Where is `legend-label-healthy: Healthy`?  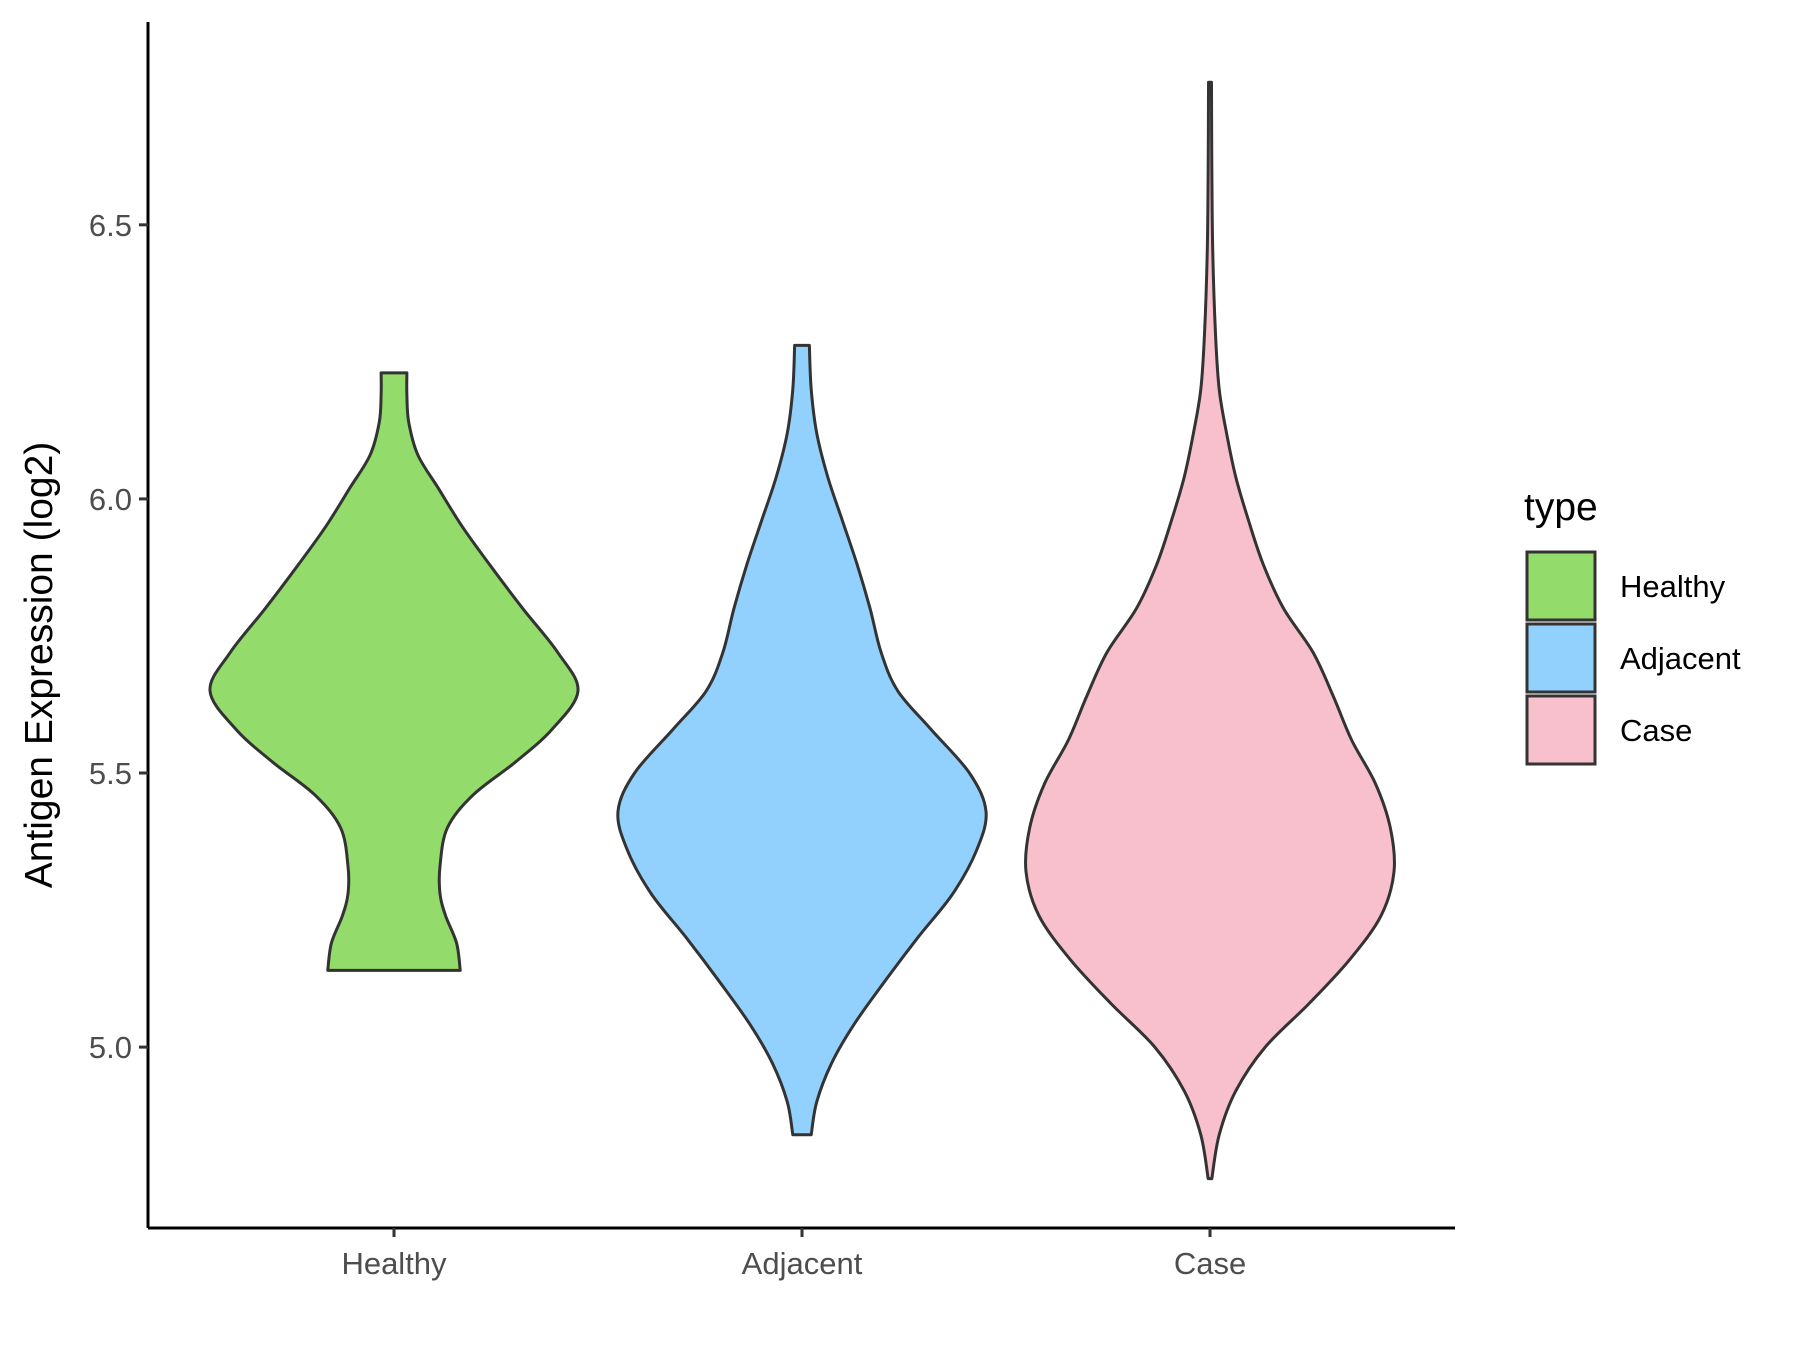 legend-label-healthy: Healthy is located at coordinates (1673, 586).